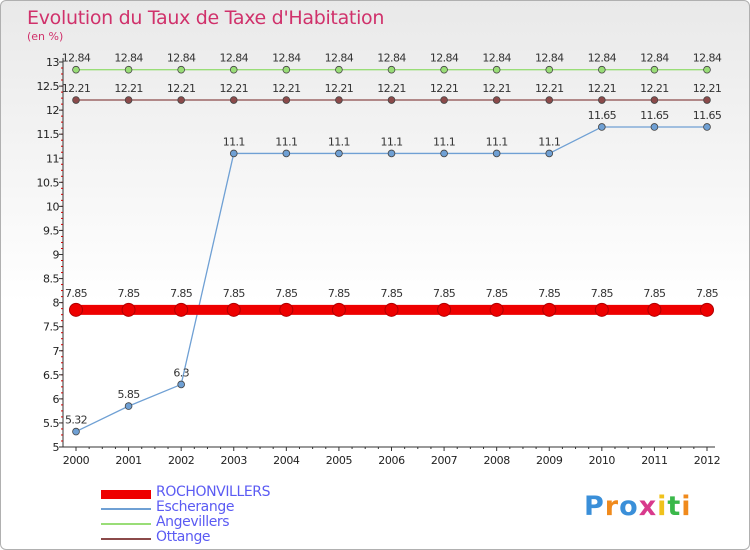 Image resolution: width=750 pixels, height=550 pixels. Describe the element at coordinates (181, 460) in the screenshot. I see `x-tick-label: 2002` at that location.